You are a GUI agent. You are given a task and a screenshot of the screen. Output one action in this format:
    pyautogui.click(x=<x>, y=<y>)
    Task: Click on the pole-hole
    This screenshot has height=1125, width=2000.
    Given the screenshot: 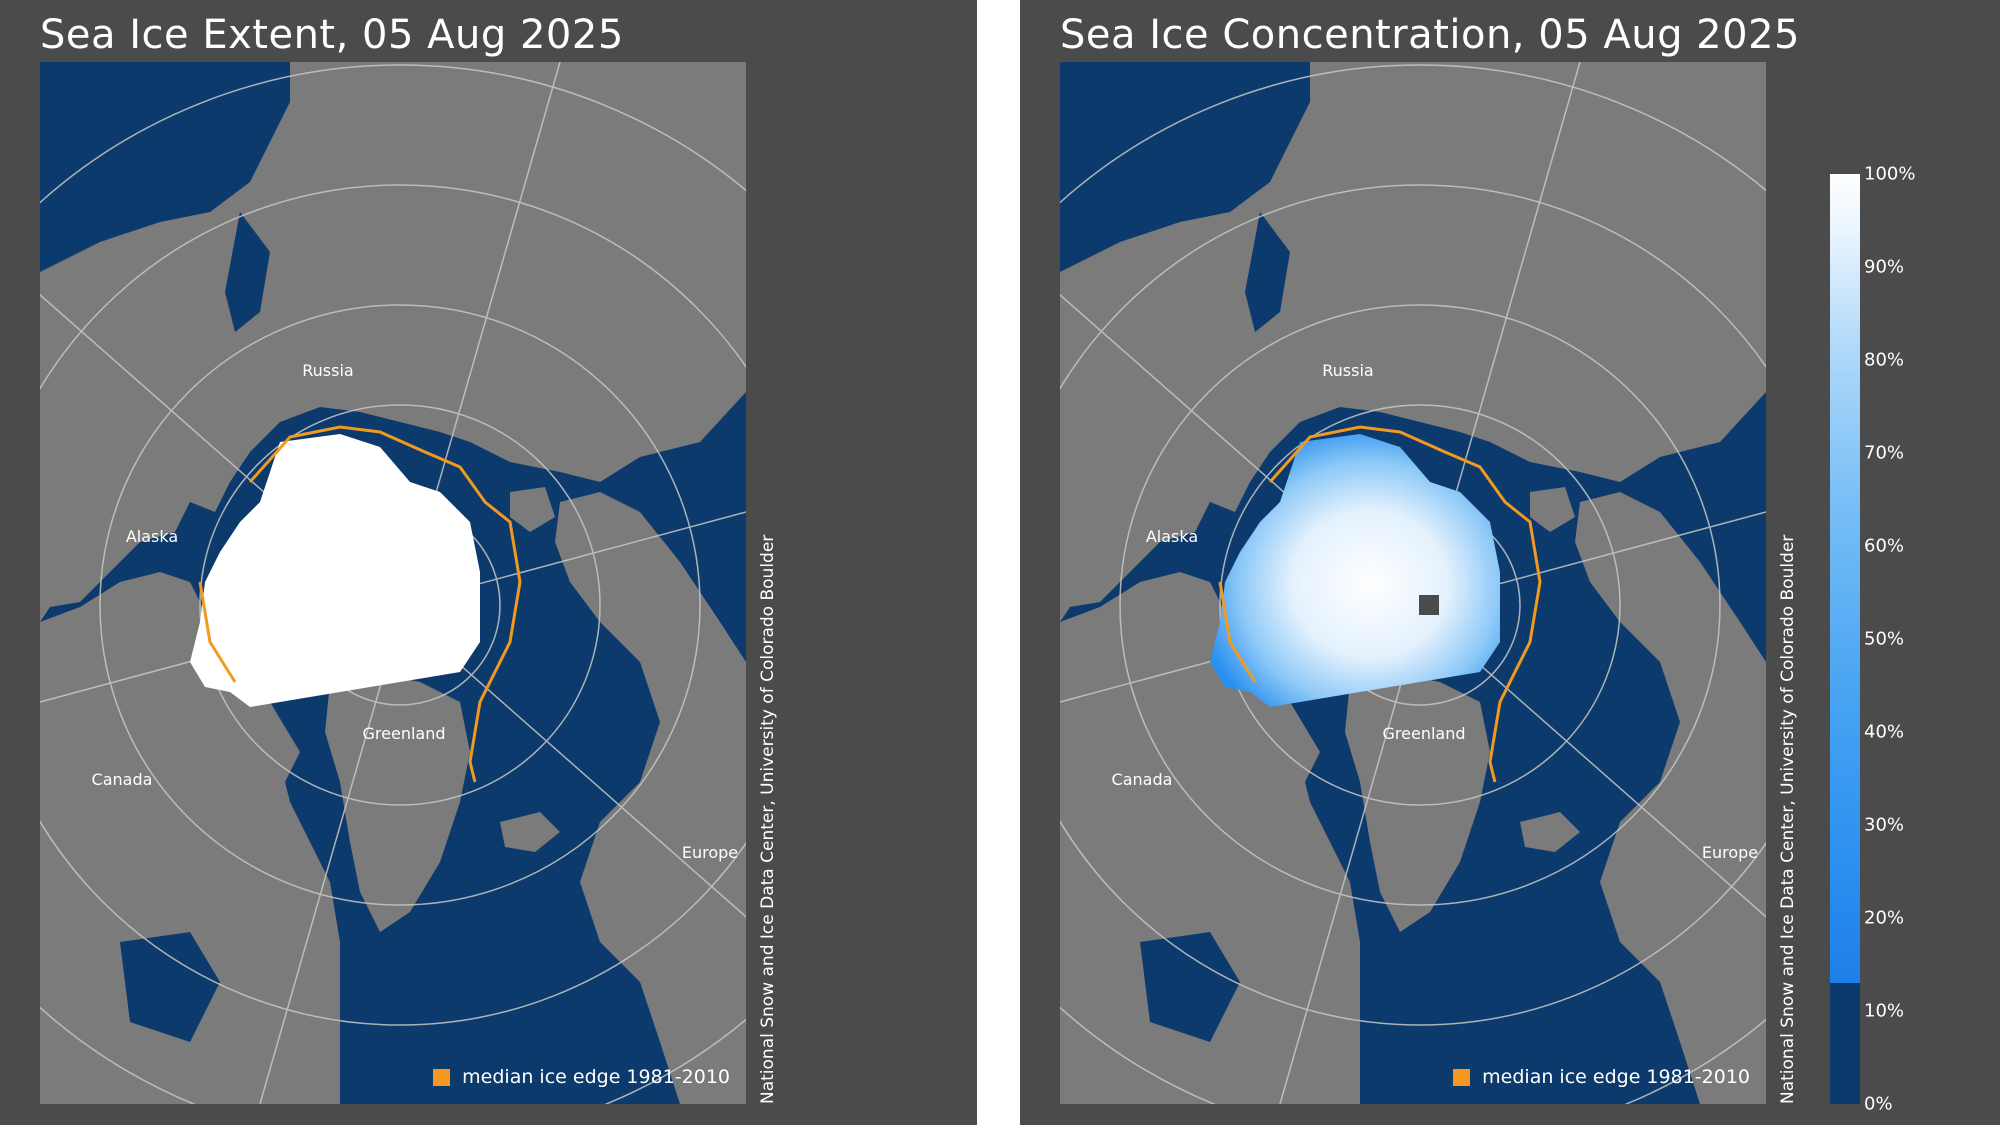 What is the action you would take?
    pyautogui.click(x=1429, y=605)
    